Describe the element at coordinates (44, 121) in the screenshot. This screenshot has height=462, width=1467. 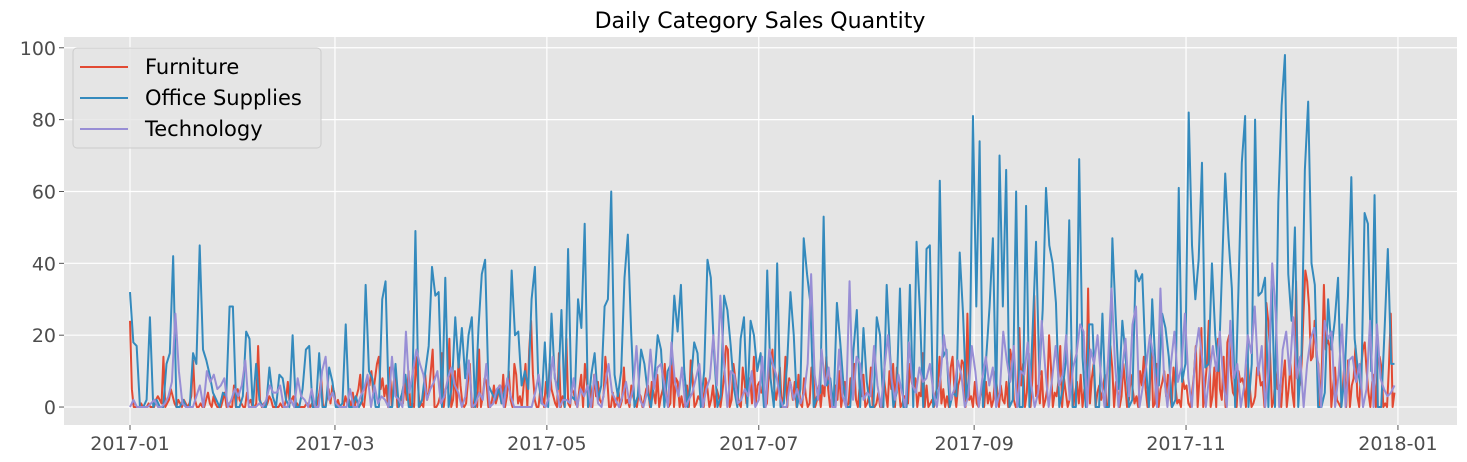
I see `y-tick-label: 80` at that location.